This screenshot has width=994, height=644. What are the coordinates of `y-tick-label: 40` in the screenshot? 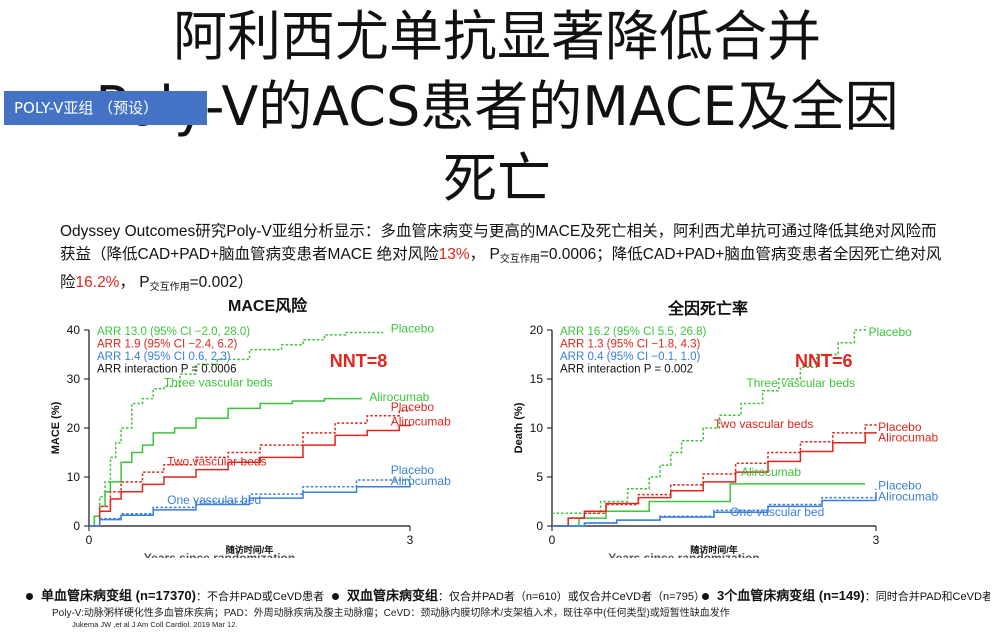 It's located at (74, 330).